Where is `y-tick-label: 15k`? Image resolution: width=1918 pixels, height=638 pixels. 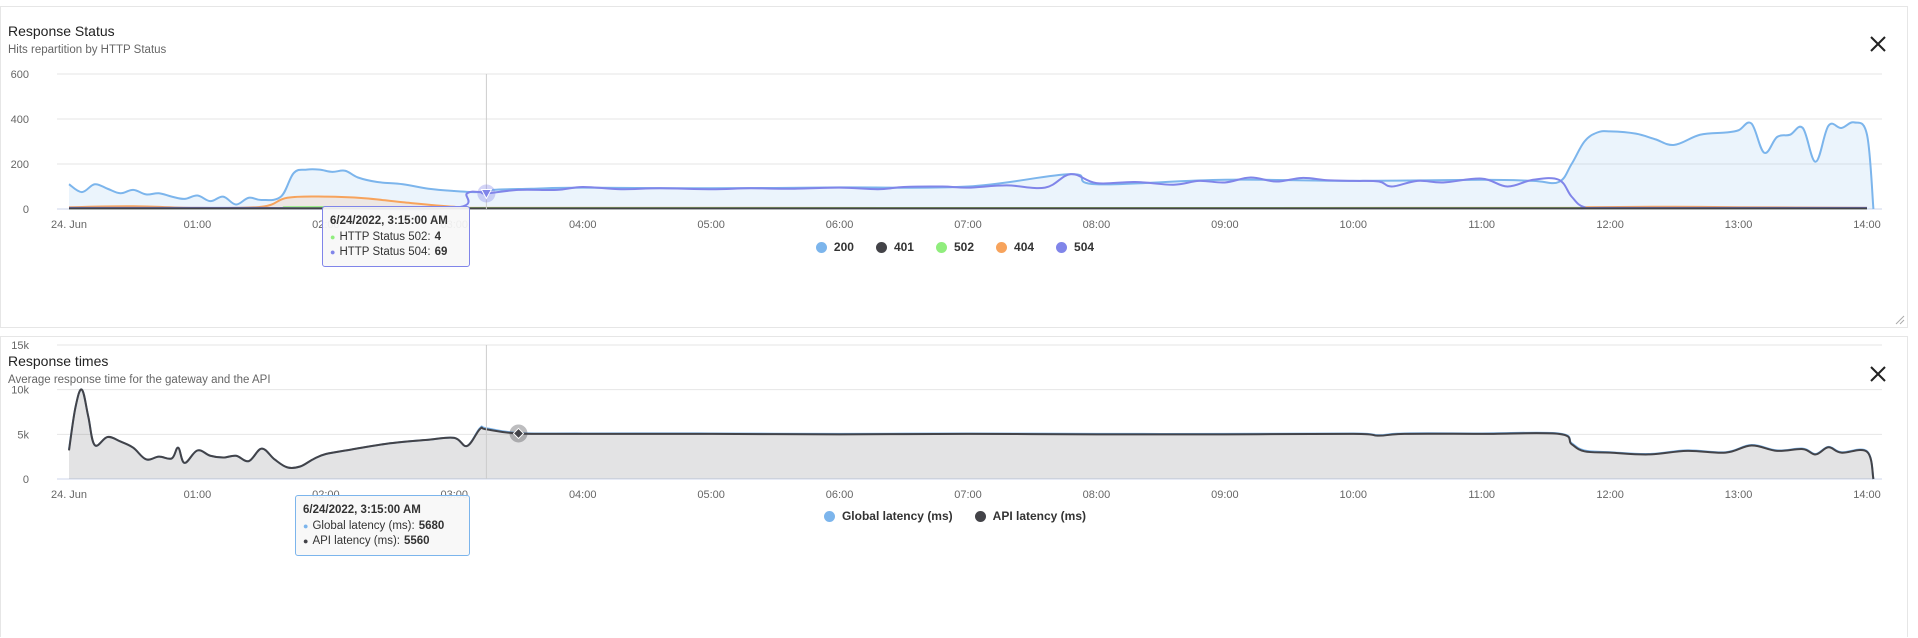 y-tick-label: 15k is located at coordinates (20, 346).